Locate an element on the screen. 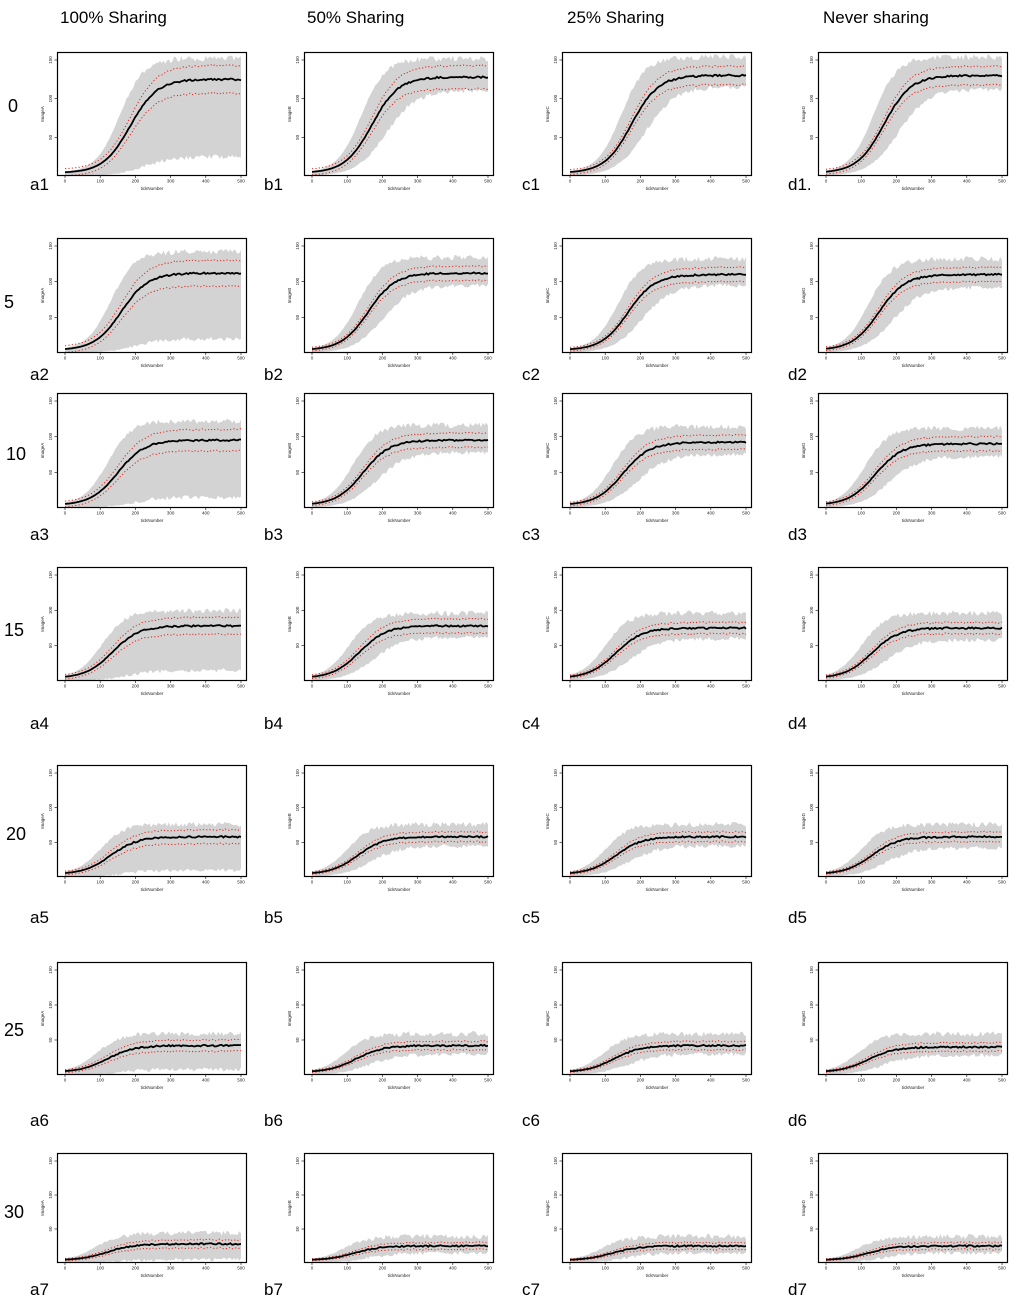 The height and width of the screenshot is (1305, 1024). chart-svg-d7: 0 100 200 300 400 500 50 100 150 tickNumber ImageD is located at coordinates (905, 1215).